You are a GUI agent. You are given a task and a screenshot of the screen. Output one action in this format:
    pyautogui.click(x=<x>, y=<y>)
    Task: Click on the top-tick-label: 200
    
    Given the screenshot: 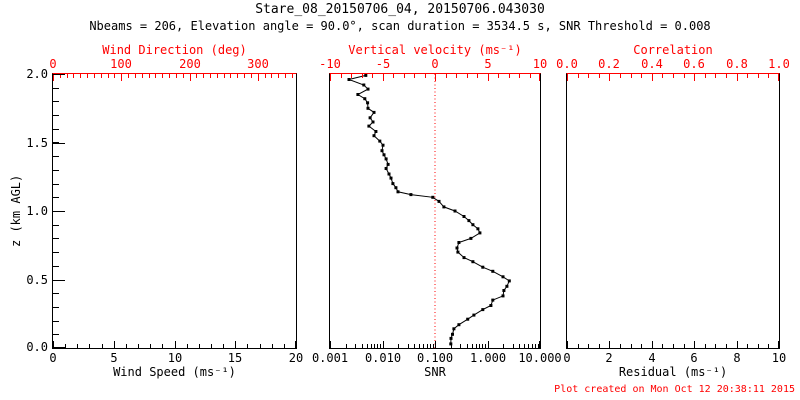 What is the action you would take?
    pyautogui.click(x=190, y=64)
    